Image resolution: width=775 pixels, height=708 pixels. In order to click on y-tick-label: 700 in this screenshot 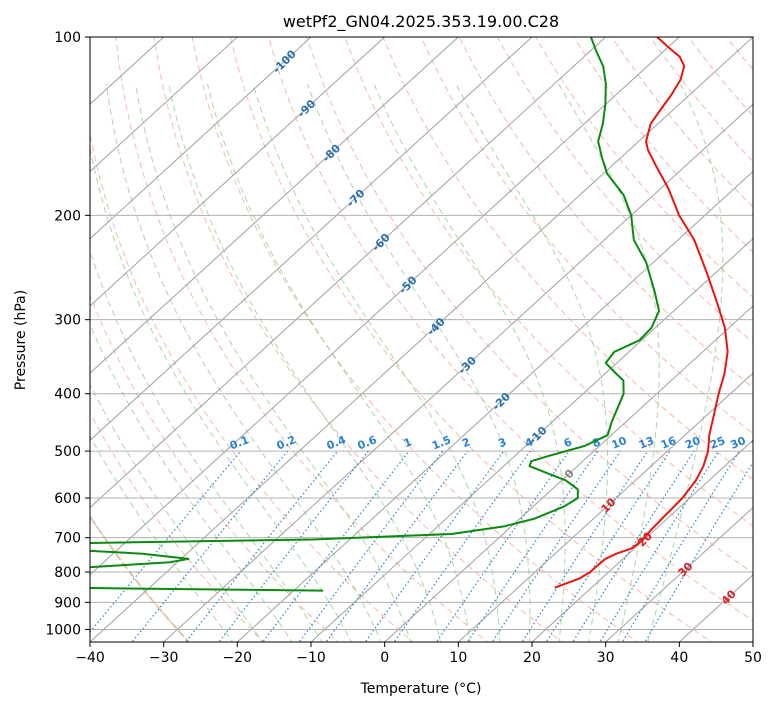, I will do `click(67, 539)`.